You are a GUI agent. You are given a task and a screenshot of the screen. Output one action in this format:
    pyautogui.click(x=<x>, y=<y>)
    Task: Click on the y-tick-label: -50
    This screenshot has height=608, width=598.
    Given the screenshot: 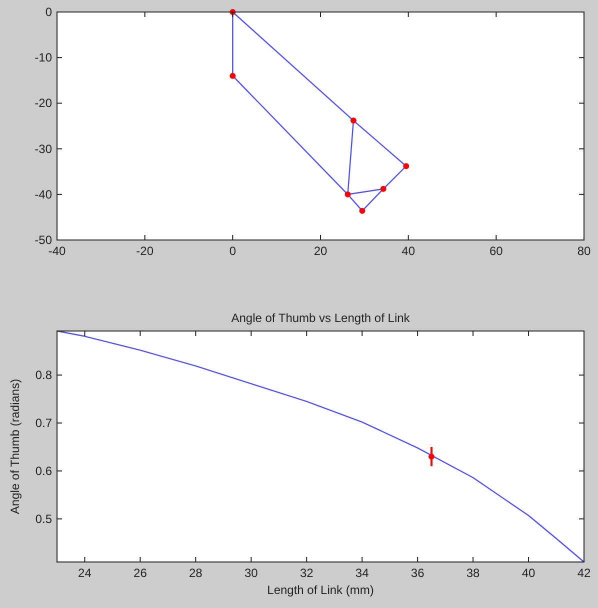 What is the action you would take?
    pyautogui.click(x=43, y=240)
    